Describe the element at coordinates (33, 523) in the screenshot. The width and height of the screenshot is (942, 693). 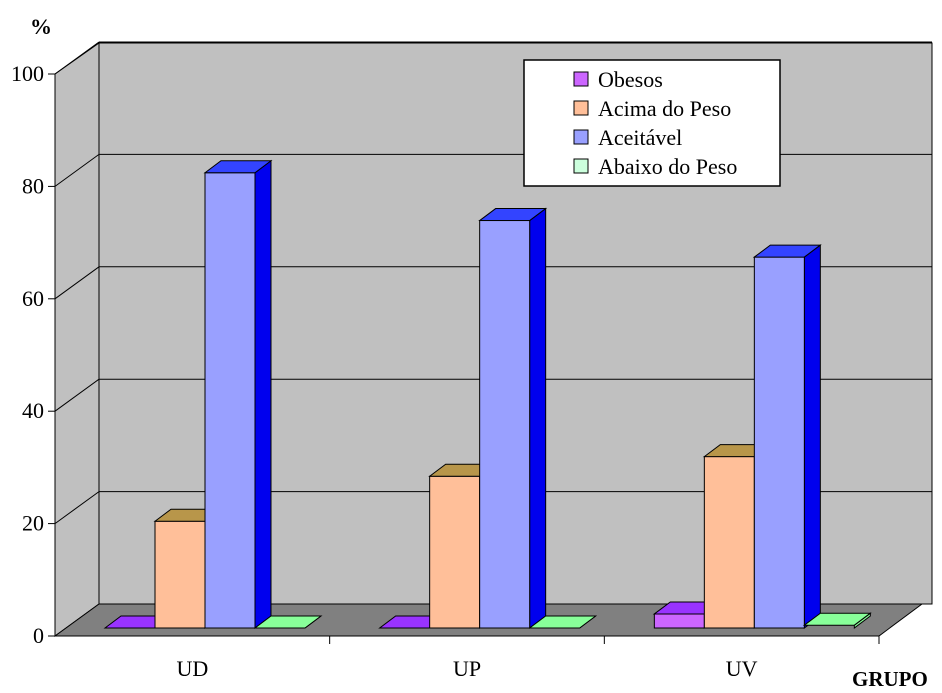
I see `y-tick-label: 20` at that location.